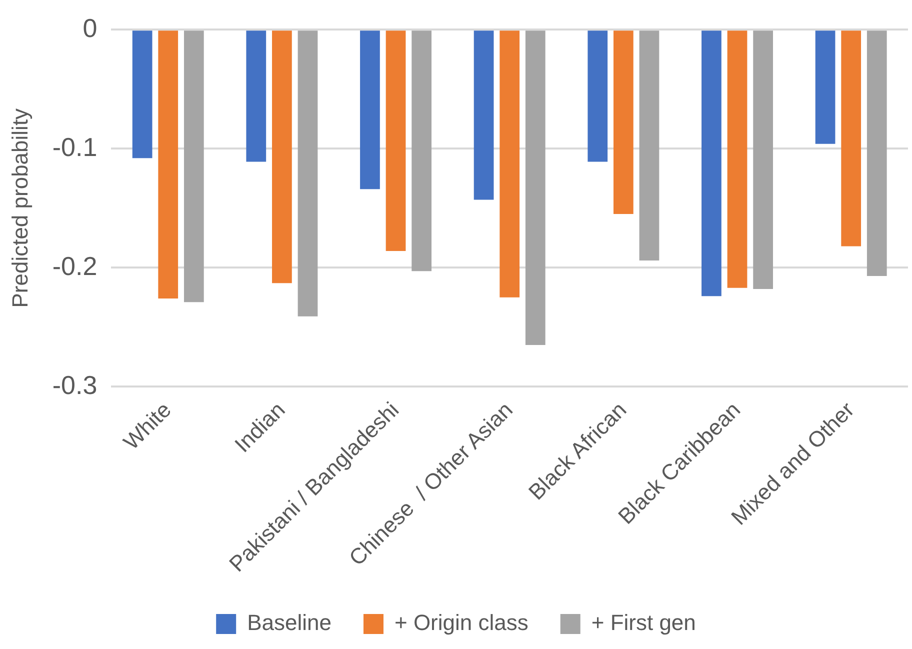 The height and width of the screenshot is (649, 912). Describe the element at coordinates (75, 265) in the screenshot. I see `y-tick-label: -0.2` at that location.